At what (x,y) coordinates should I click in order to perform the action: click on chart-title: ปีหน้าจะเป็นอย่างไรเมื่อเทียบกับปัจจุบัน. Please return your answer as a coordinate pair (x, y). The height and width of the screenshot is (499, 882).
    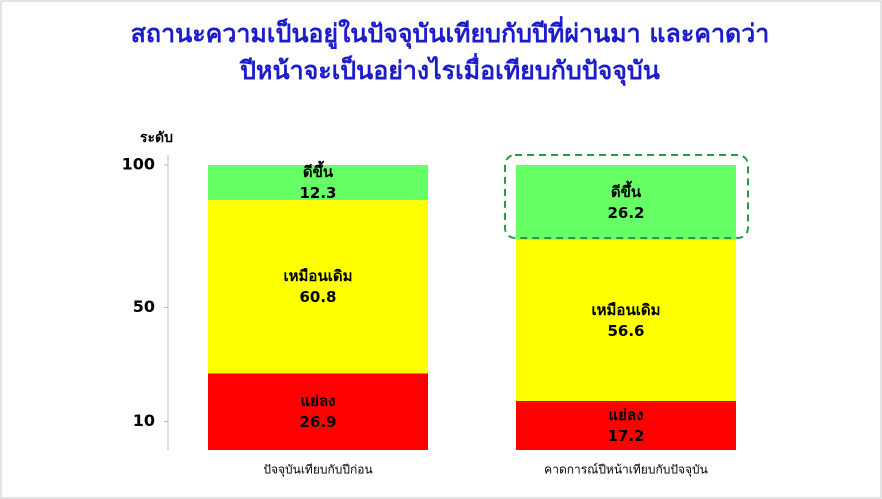
    Looking at the image, I should click on (449, 70).